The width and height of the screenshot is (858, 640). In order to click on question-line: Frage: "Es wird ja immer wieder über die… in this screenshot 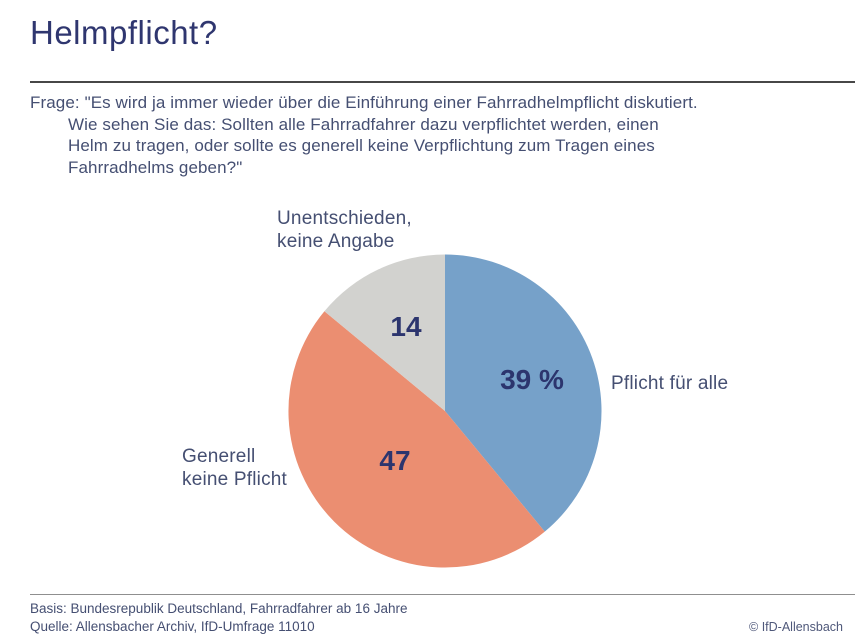, I will do `click(364, 103)`.